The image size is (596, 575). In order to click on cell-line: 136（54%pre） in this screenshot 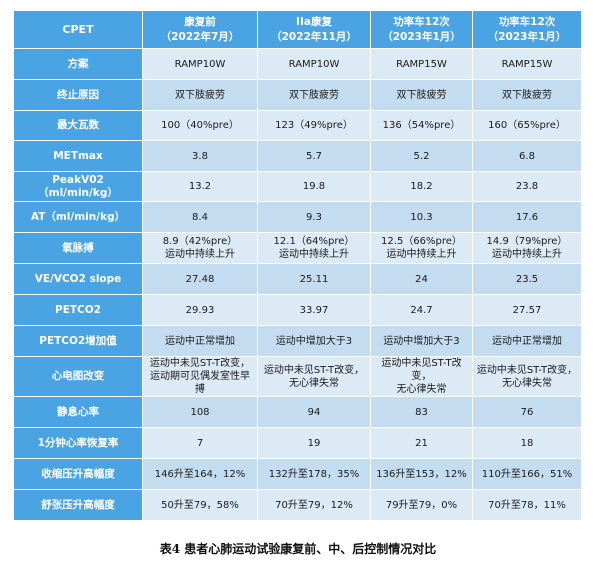, I will do `click(421, 125)`.